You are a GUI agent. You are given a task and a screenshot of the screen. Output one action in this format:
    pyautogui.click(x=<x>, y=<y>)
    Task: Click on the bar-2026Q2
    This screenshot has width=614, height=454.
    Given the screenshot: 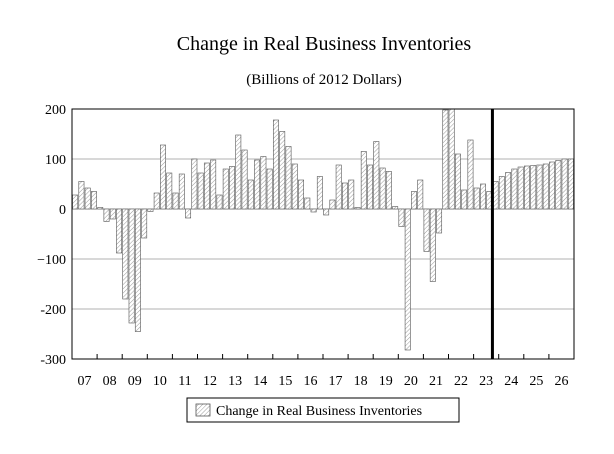 What is the action you would take?
    pyautogui.click(x=558, y=185)
    